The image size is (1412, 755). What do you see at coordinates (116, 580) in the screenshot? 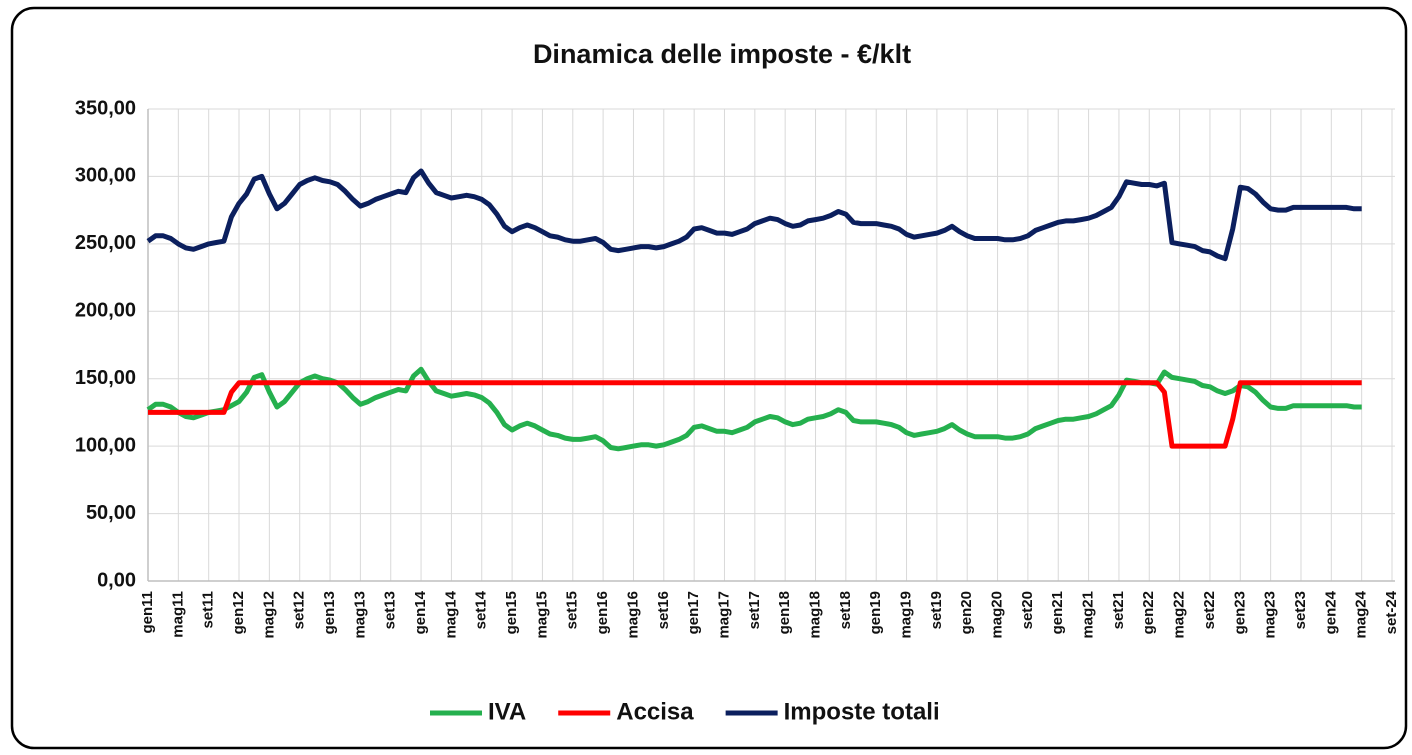
I see `y-tick-label: 0,00` at bounding box center [116, 580].